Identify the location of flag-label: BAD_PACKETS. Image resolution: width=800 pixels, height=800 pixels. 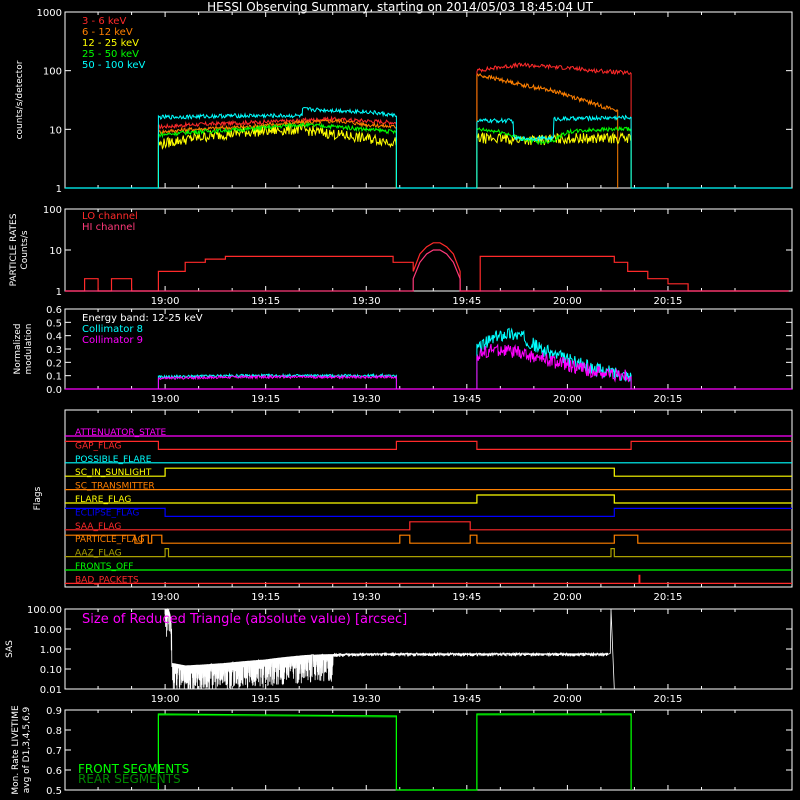
(107, 580).